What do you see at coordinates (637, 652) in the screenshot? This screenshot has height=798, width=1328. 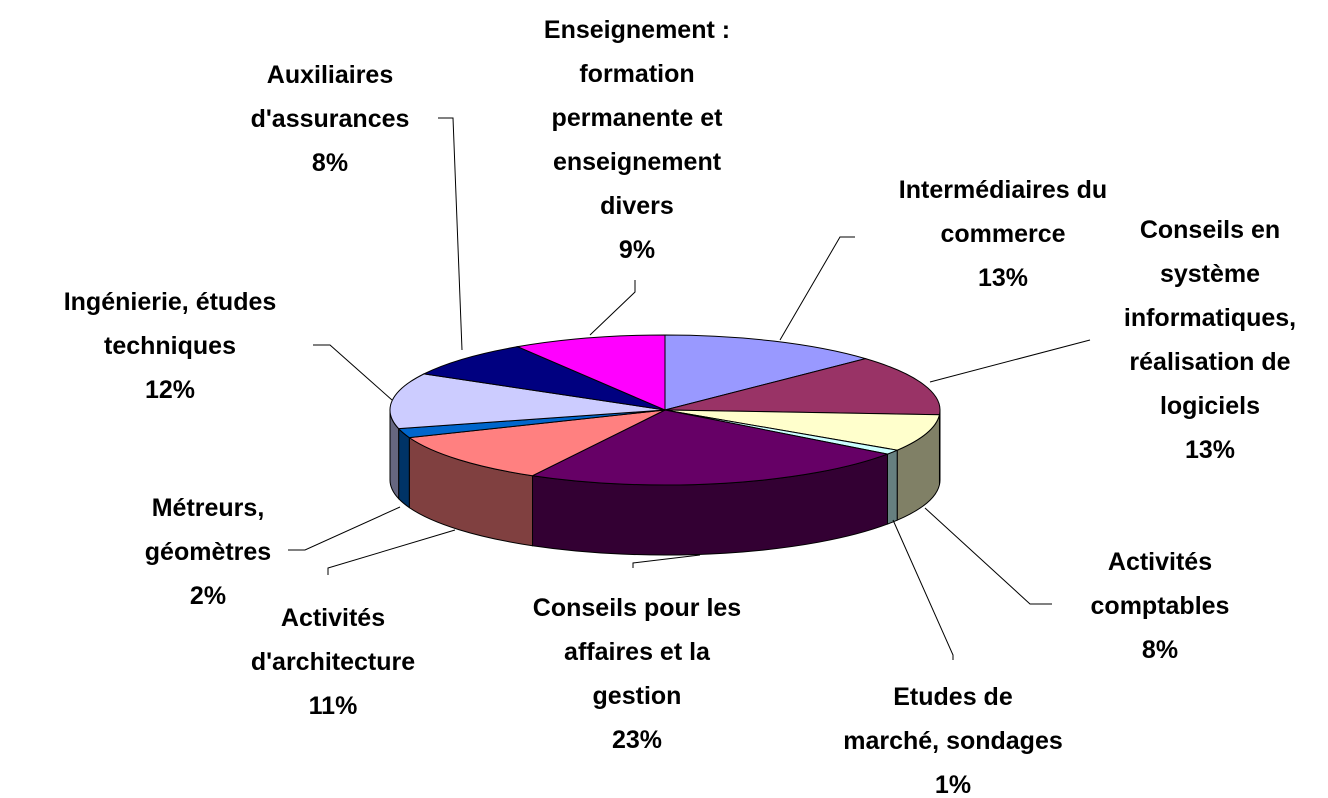 I see `category-label: Conseils pour les affaires et la gestion` at bounding box center [637, 652].